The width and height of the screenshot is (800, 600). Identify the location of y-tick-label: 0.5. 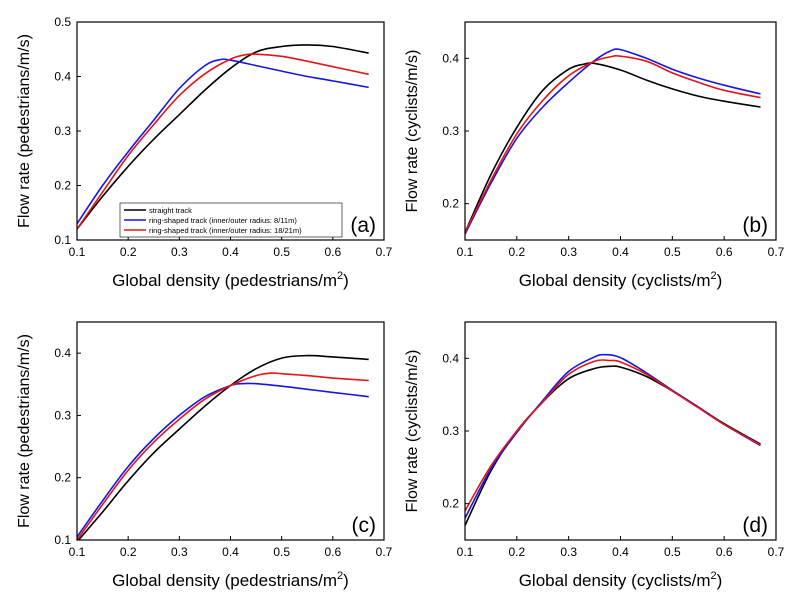
(62, 22).